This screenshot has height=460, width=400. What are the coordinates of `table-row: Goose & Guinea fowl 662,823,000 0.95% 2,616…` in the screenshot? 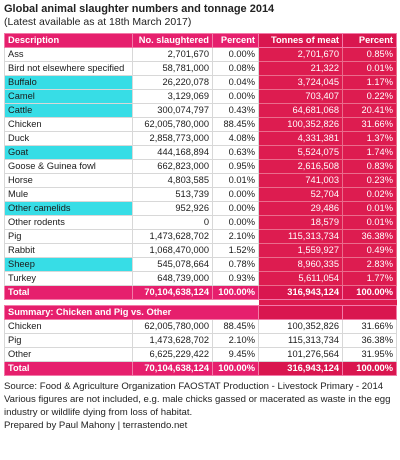 It's located at (200, 166).